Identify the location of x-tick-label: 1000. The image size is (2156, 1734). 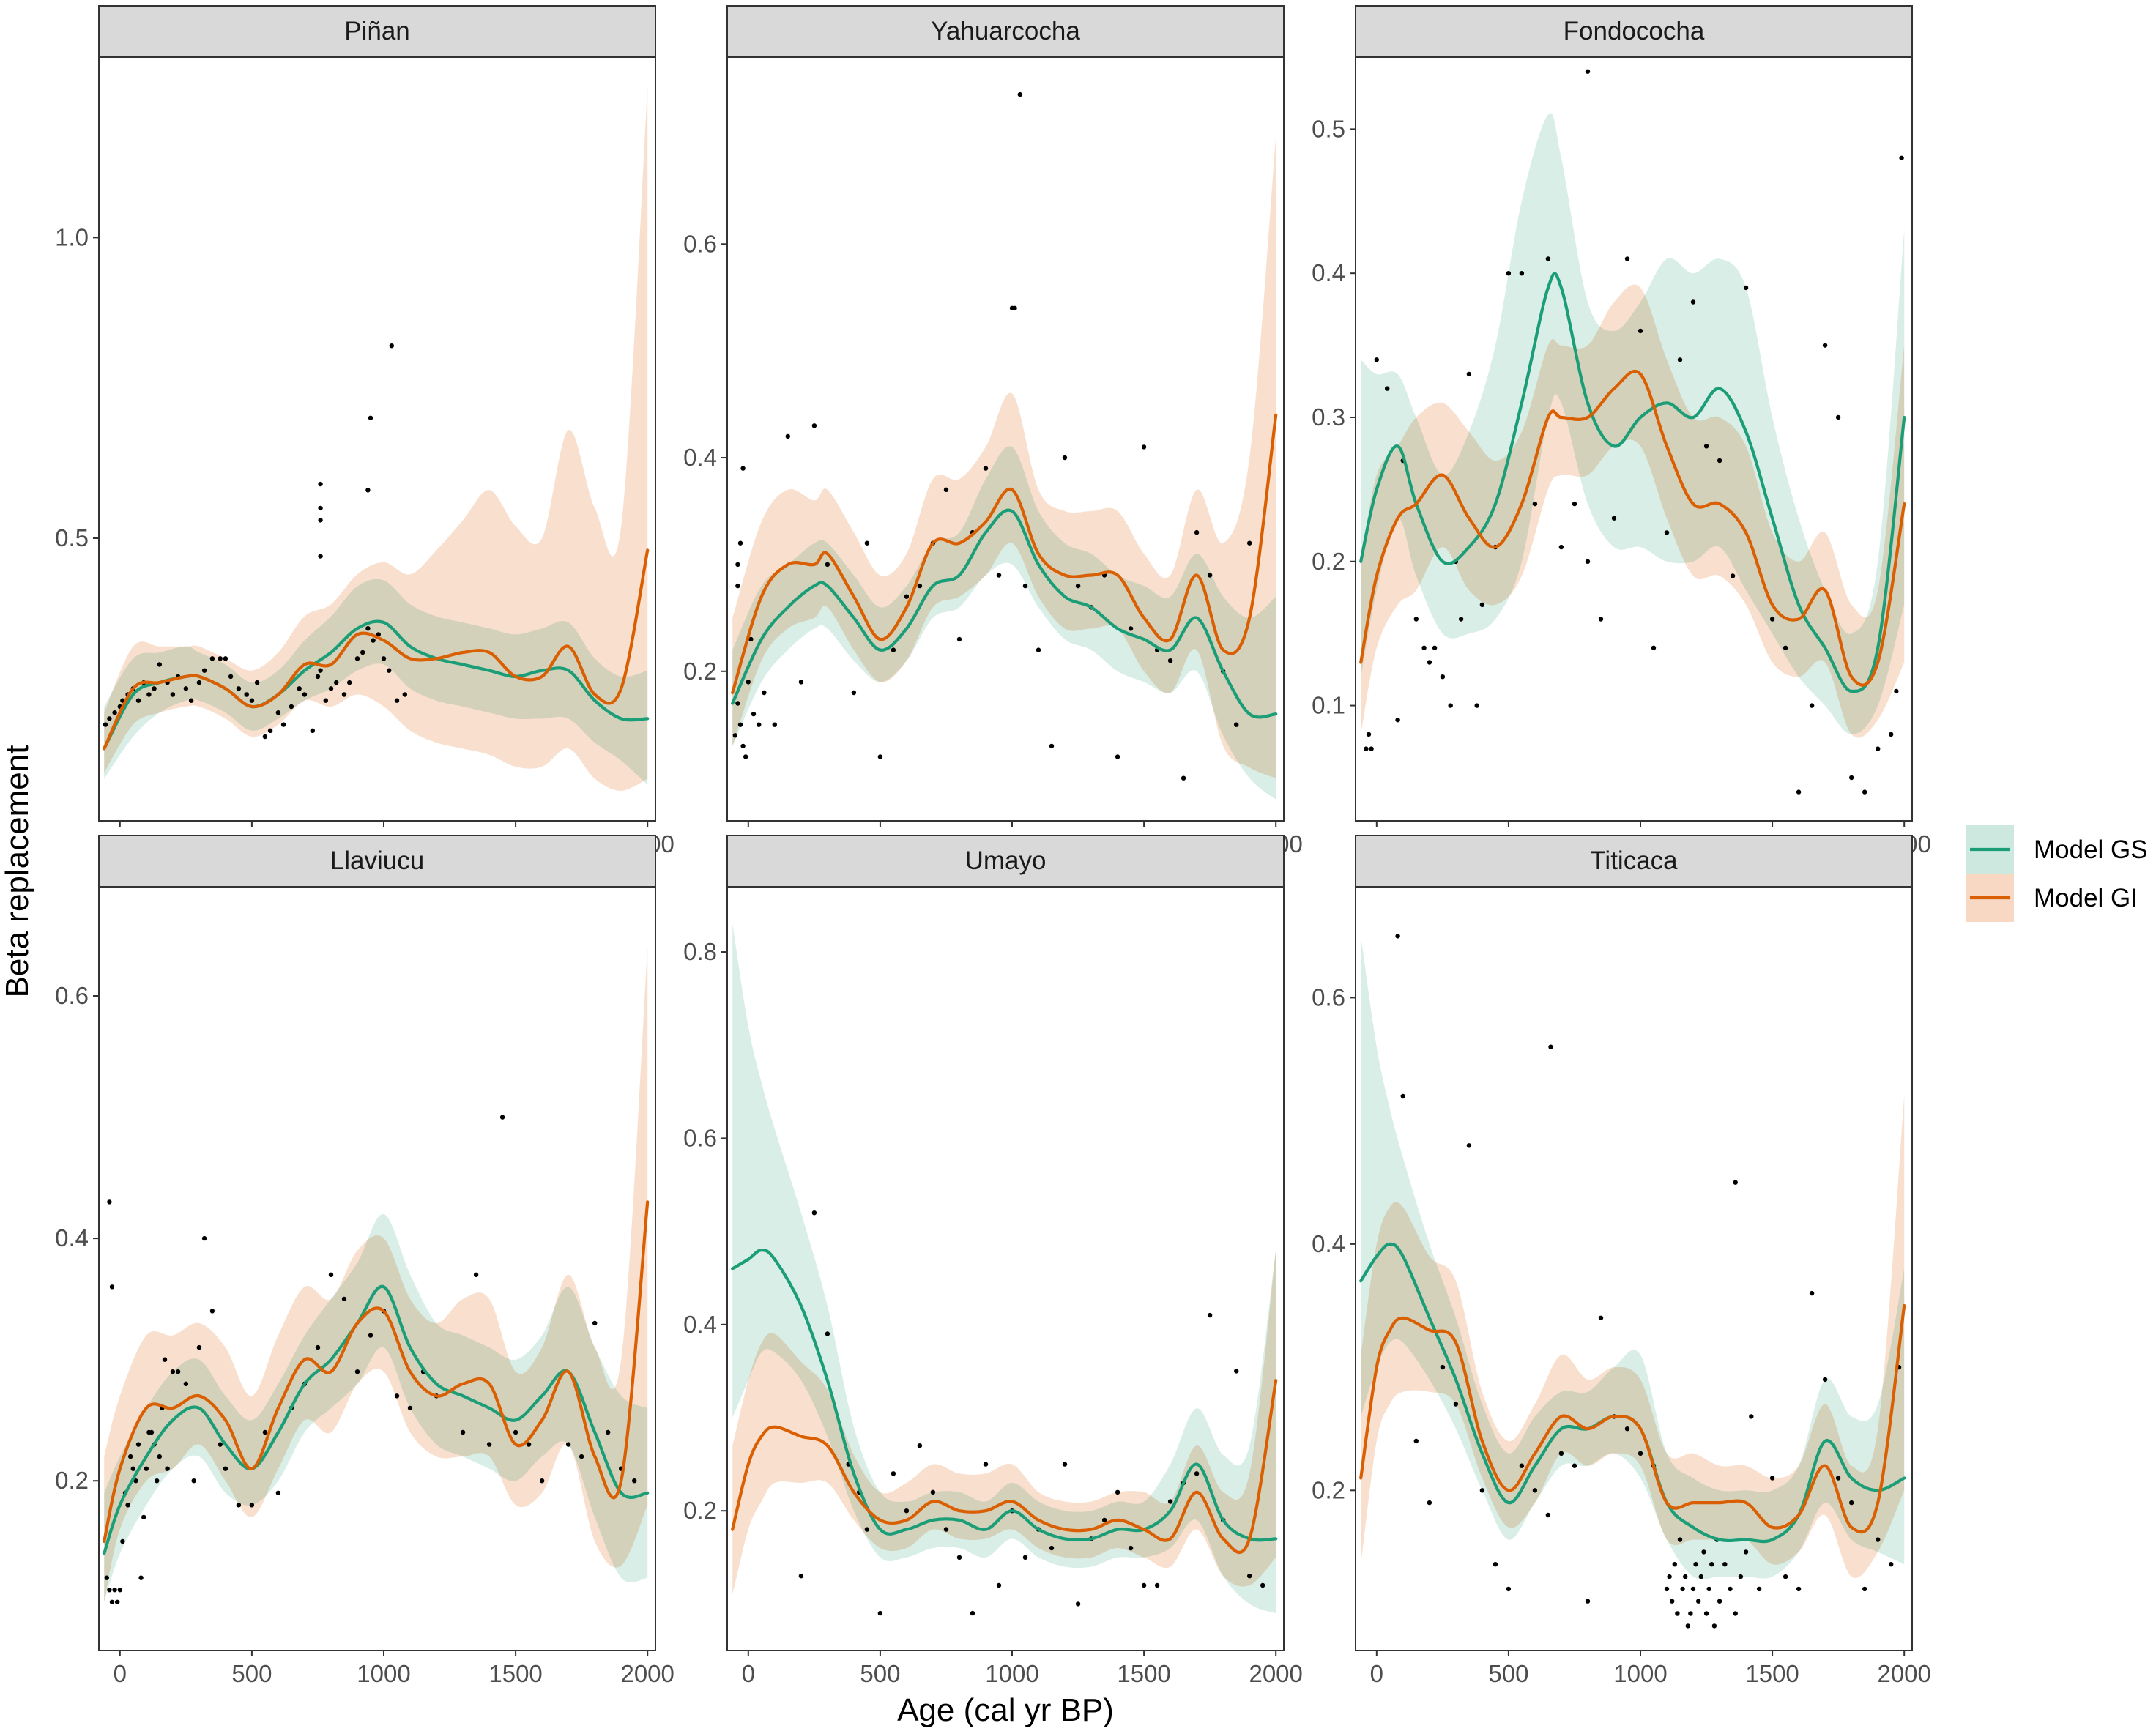
(1640, 1673).